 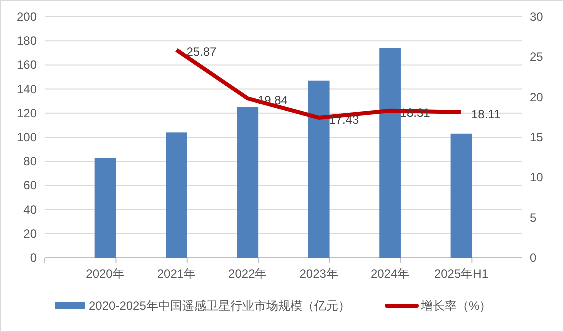 What do you see at coordinates (319, 274) in the screenshot?
I see `x-tick-label: 2023年` at bounding box center [319, 274].